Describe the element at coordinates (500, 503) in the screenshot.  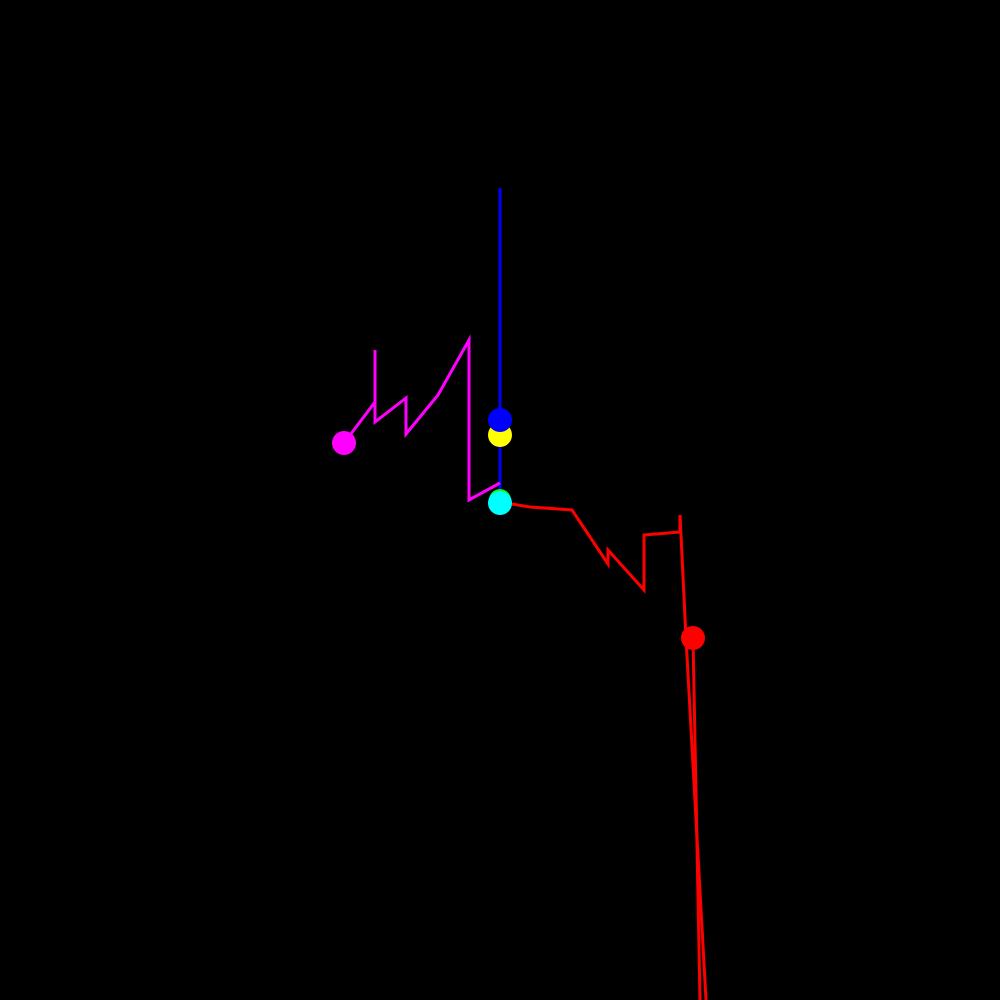
I see `cyan-agent` at that location.